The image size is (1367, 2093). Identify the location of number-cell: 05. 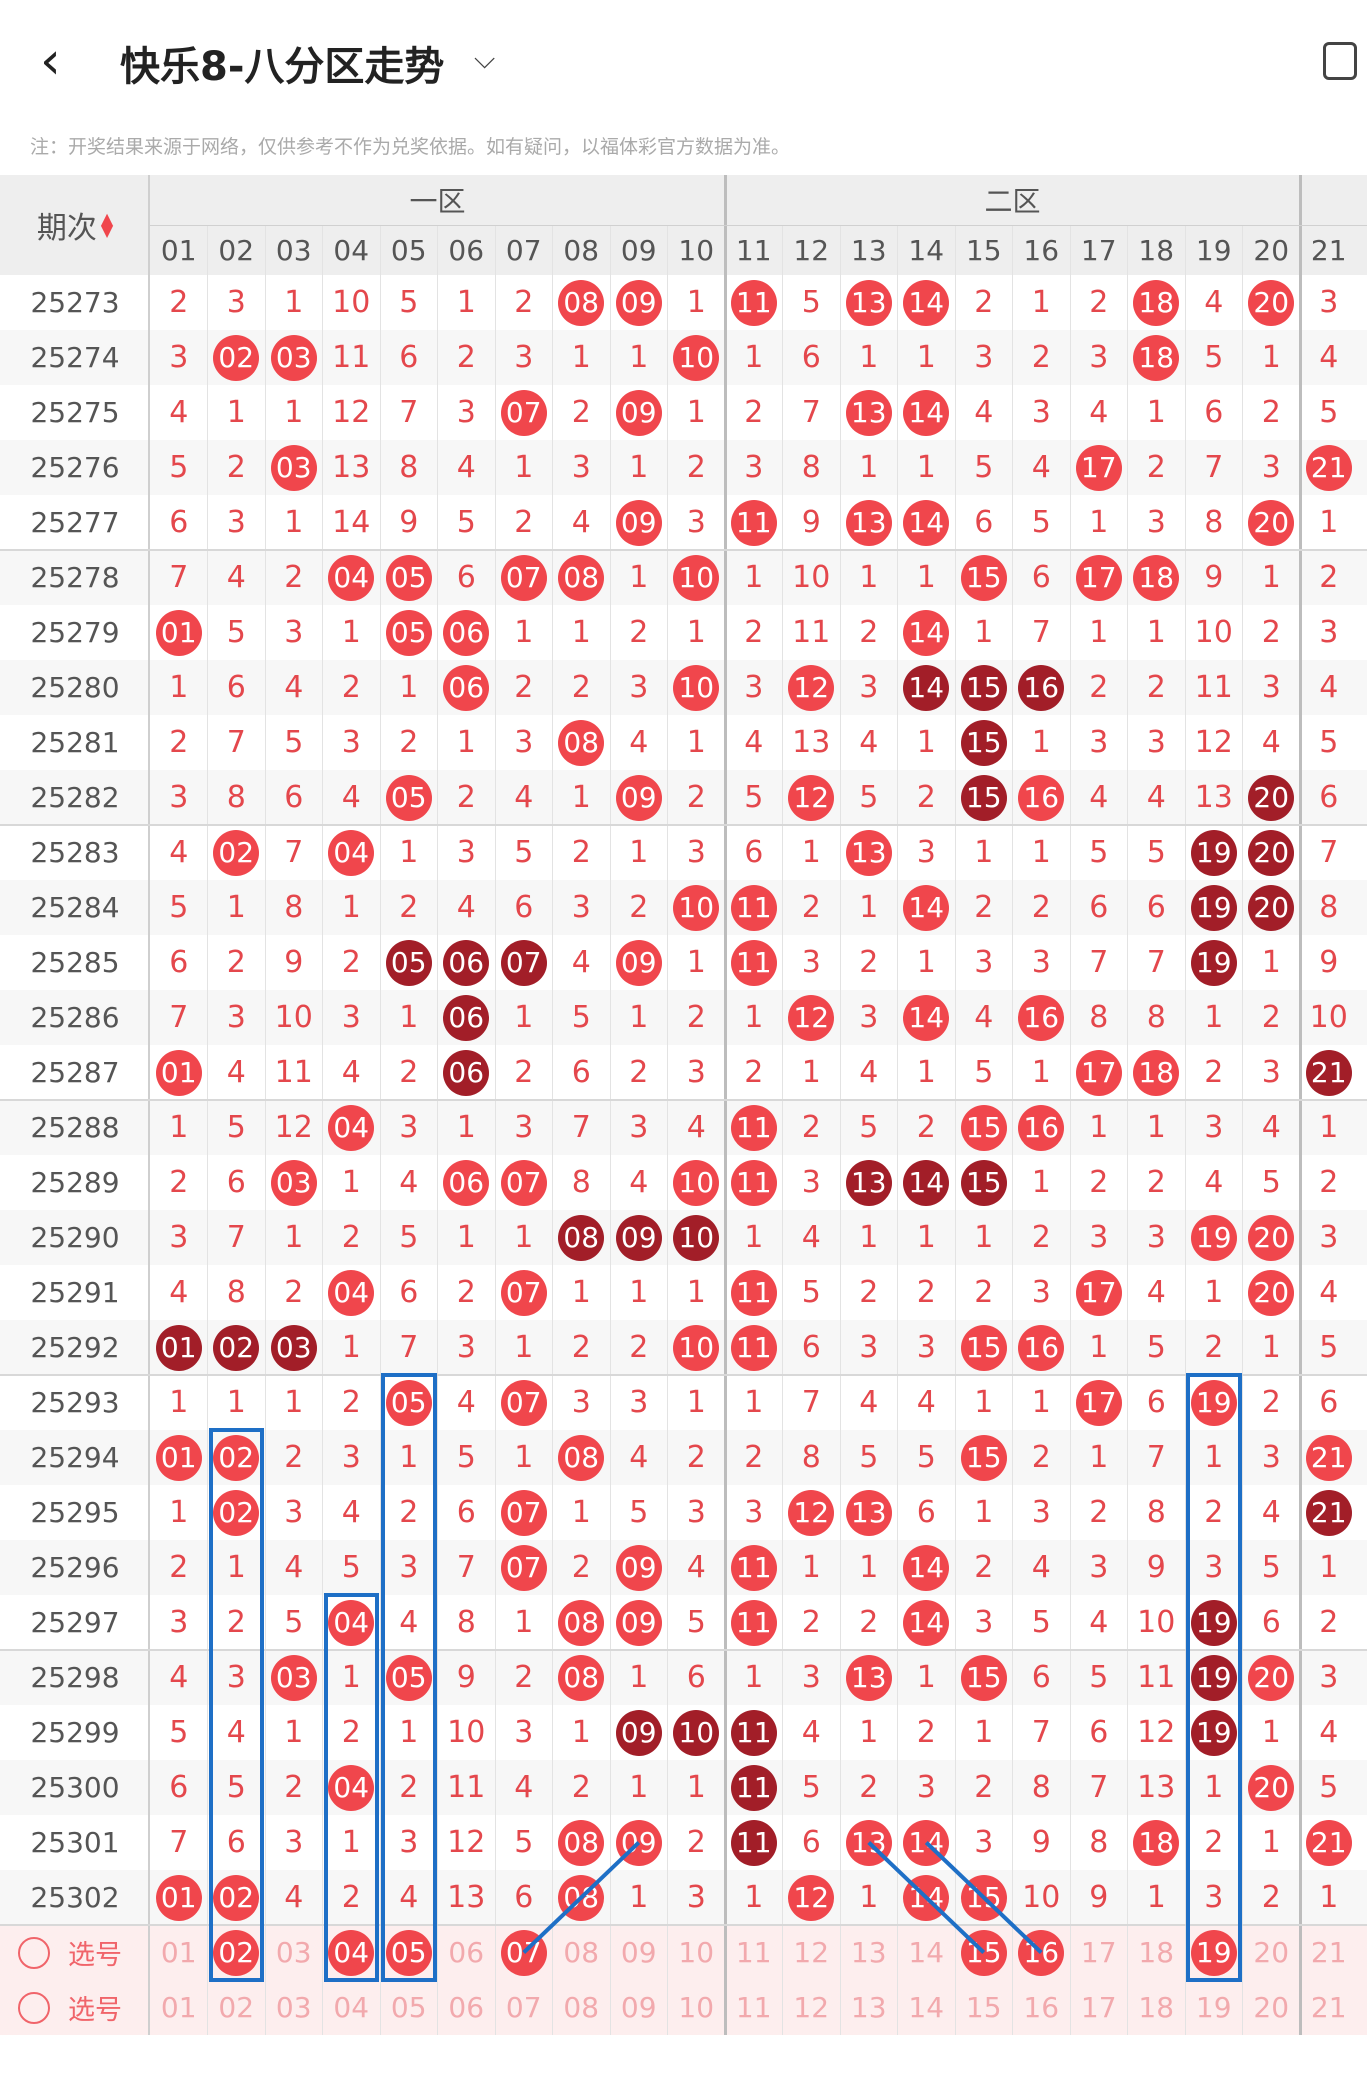
(409, 1402).